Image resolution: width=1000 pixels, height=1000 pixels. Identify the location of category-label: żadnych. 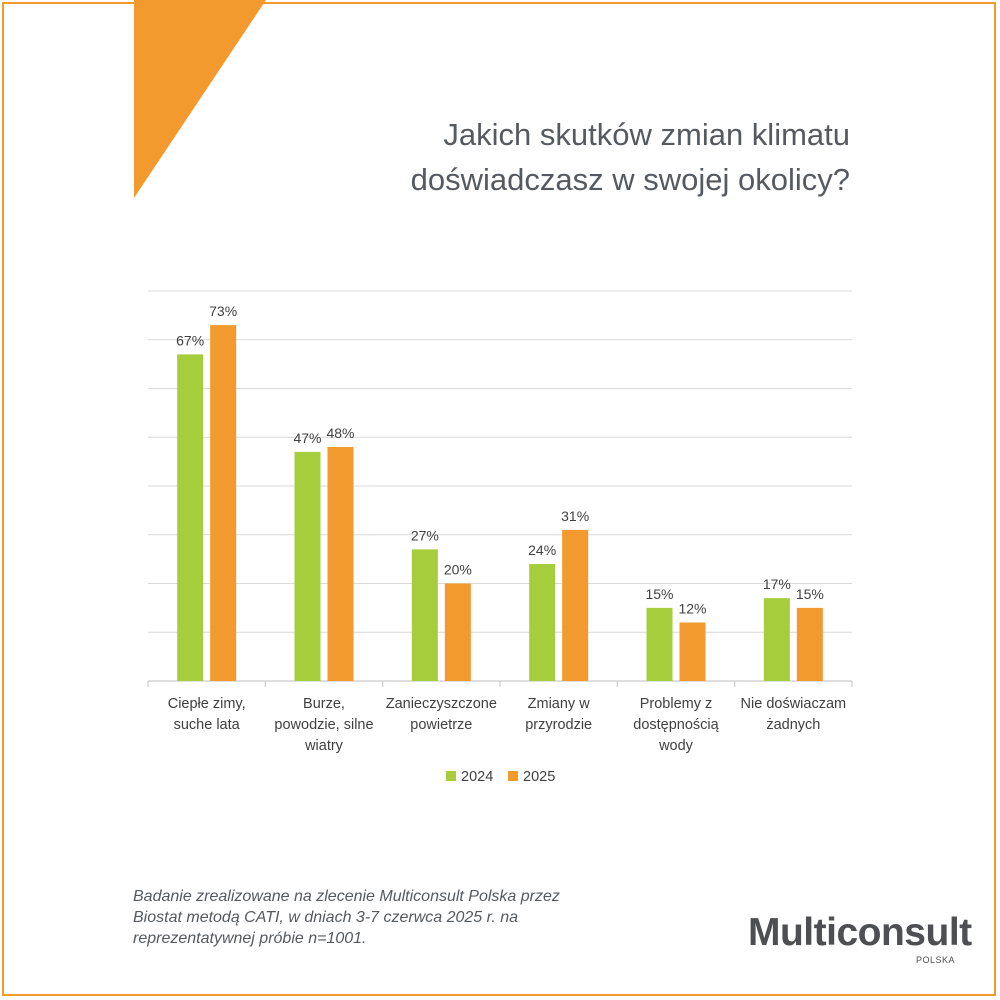
(793, 725).